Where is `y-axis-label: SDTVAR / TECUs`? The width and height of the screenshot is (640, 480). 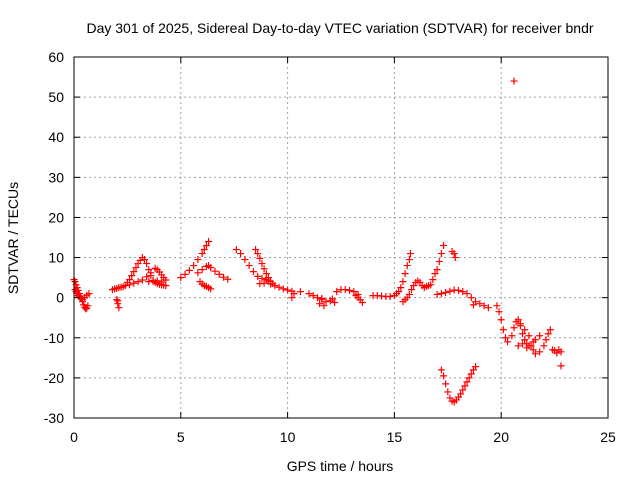
y-axis-label: SDTVAR / TECUs is located at coordinates (13, 238).